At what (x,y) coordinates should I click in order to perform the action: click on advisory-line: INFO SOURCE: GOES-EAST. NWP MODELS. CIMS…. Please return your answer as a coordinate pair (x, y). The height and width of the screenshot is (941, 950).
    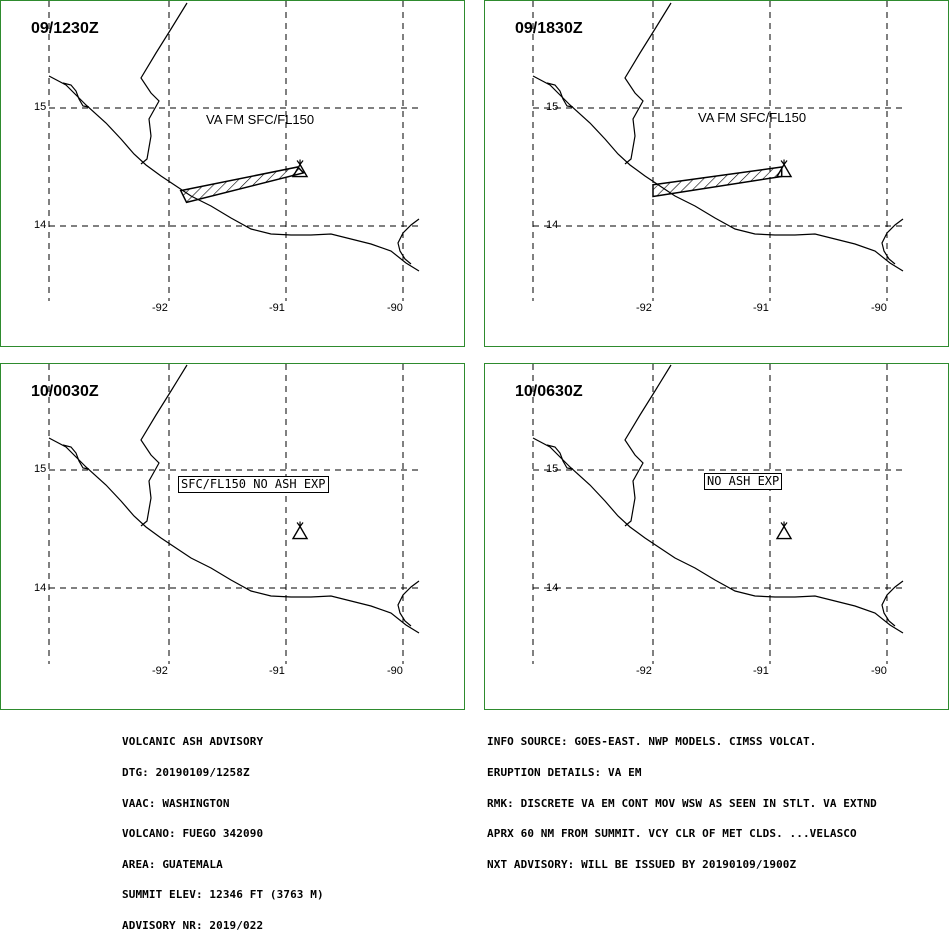
    Looking at the image, I should click on (652, 742).